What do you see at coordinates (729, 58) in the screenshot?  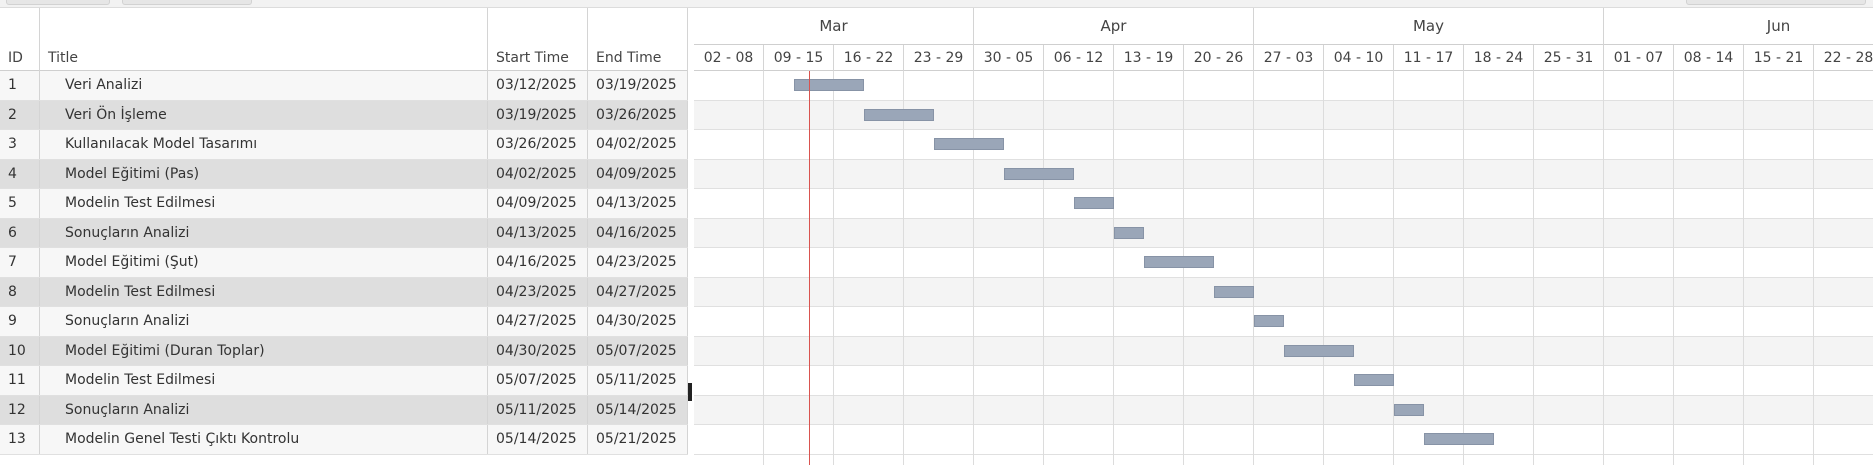 I see `week-label: 02 - 08` at bounding box center [729, 58].